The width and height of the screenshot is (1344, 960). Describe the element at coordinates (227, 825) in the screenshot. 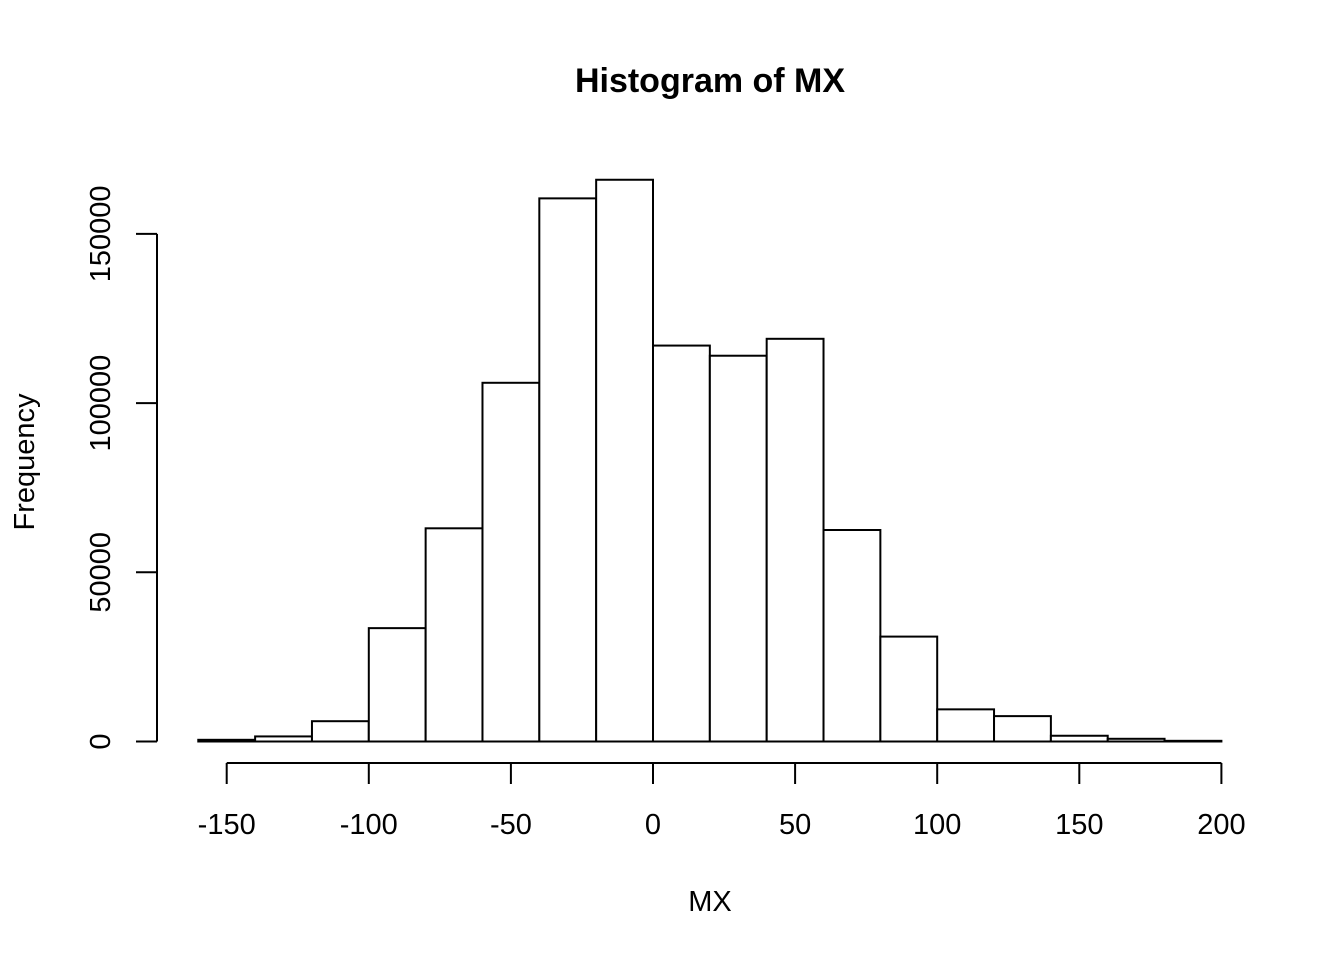

I see `x-tick-label: -150` at that location.